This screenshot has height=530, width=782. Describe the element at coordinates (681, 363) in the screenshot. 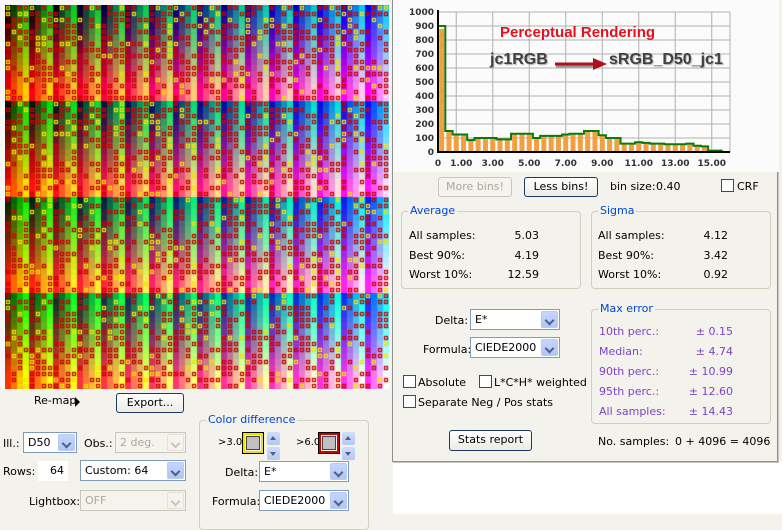

I see `max-error-group: Max error` at that location.